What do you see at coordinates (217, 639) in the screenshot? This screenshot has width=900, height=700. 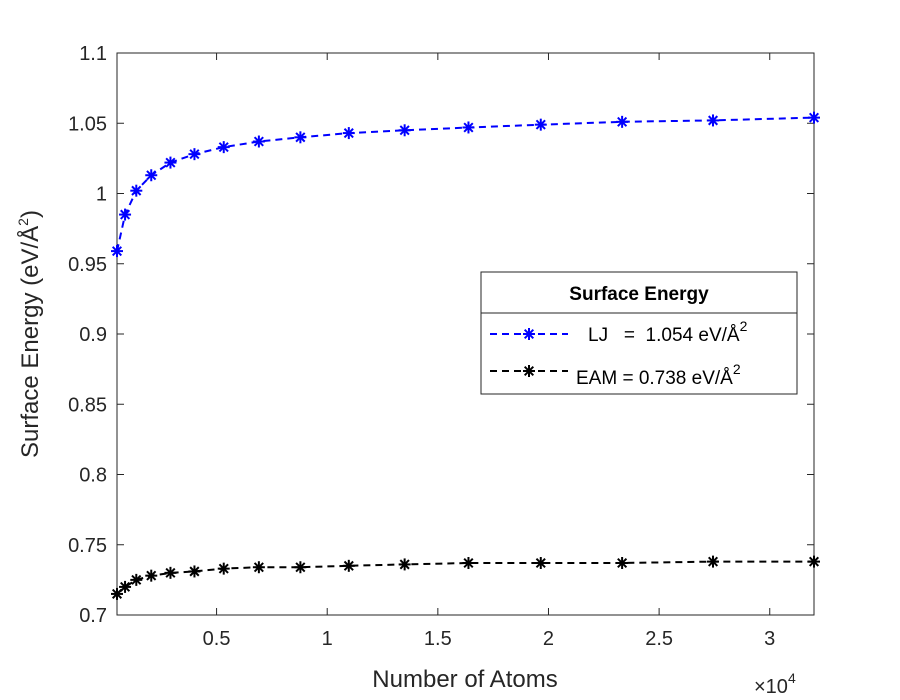 I see `x-tick-label: 0.5` at bounding box center [217, 639].